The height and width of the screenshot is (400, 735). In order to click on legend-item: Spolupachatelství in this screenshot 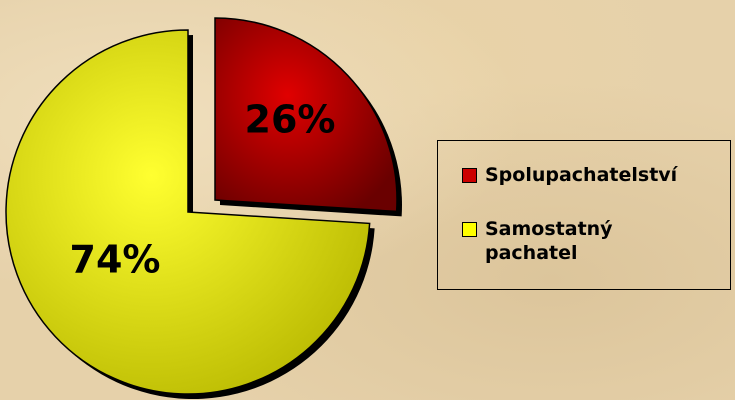, I will do `click(591, 175)`.